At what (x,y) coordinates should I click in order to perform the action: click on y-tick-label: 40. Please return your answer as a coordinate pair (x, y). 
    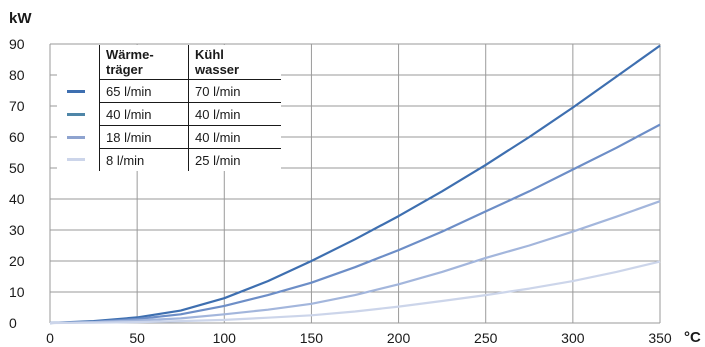
    Looking at the image, I should click on (17, 199).